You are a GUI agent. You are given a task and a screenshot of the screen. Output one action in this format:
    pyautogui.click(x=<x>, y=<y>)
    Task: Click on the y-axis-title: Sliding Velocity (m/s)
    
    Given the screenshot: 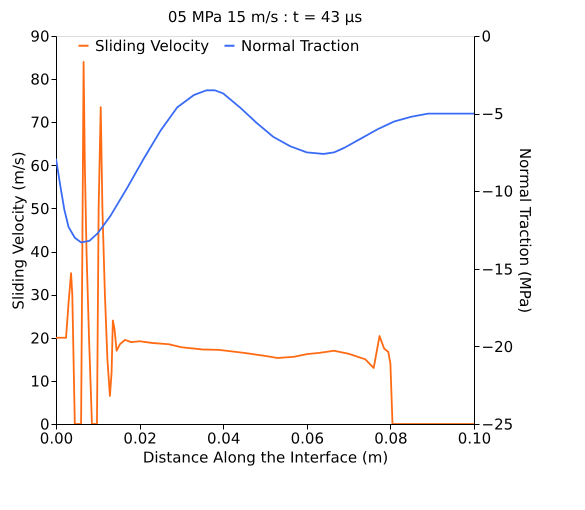 What is the action you would take?
    pyautogui.click(x=18, y=230)
    